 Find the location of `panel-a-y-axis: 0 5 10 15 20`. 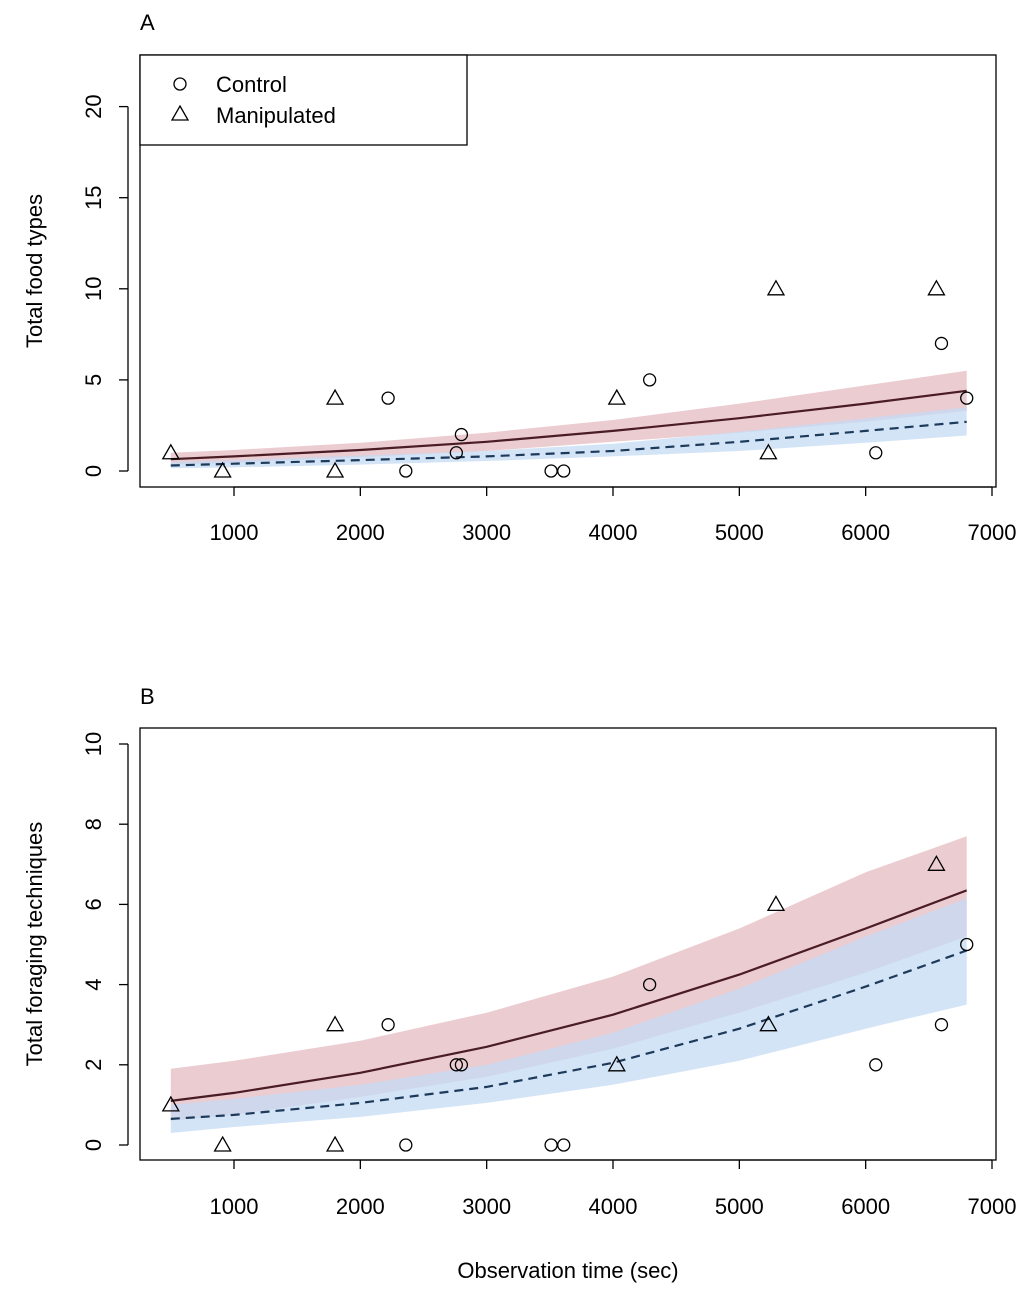

panel-a-y-axis: 0 5 10 15 20 is located at coordinates (105, 285).